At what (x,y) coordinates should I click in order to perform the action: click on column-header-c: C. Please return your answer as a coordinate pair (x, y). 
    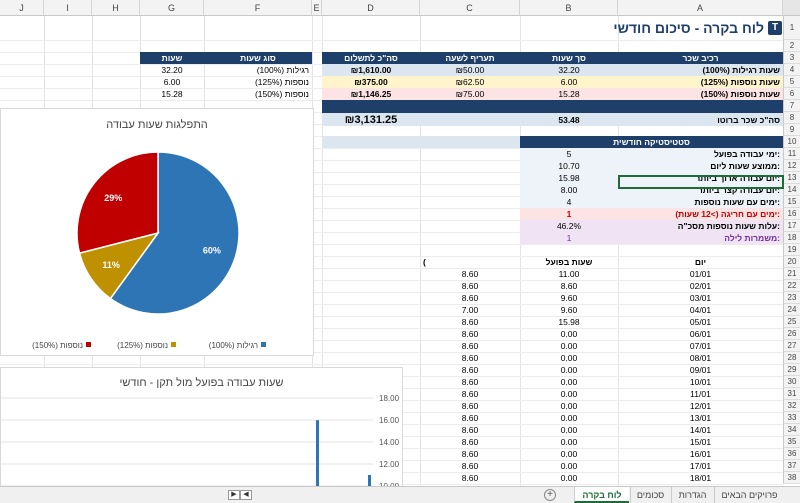
    Looking at the image, I should click on (470, 8).